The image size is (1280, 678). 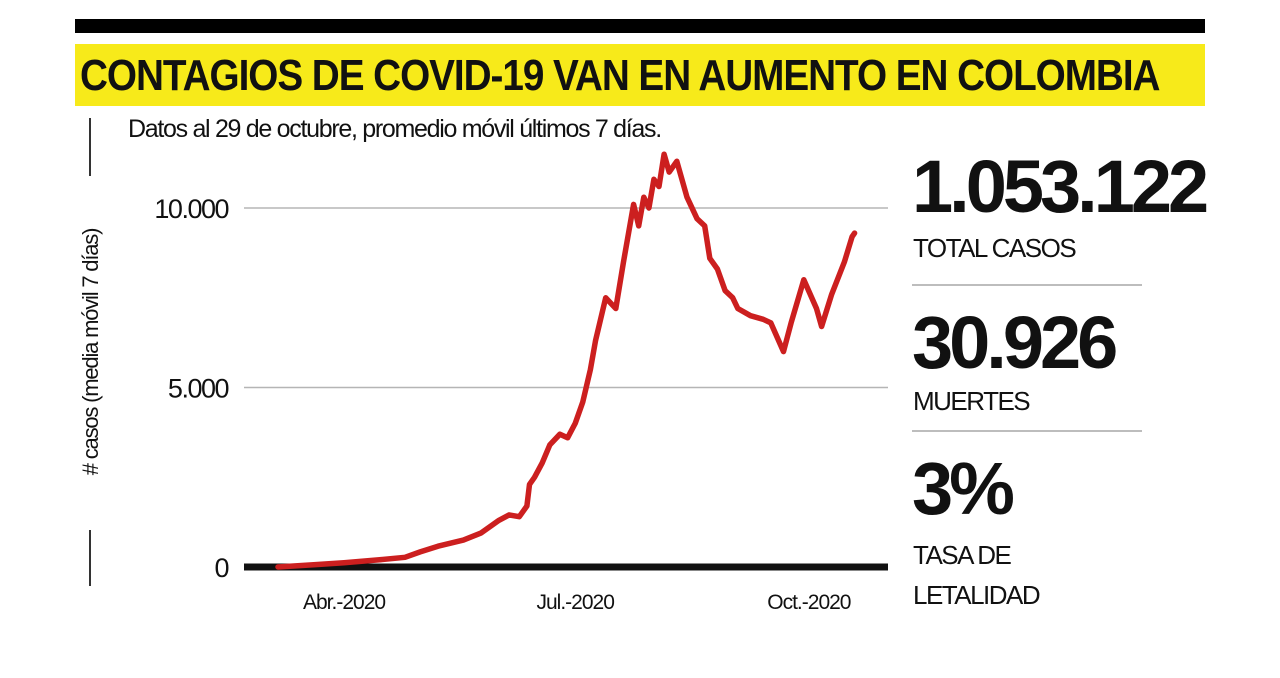 I want to click on fatality-rate-label-line1: TASA DE, so click(x=962, y=555).